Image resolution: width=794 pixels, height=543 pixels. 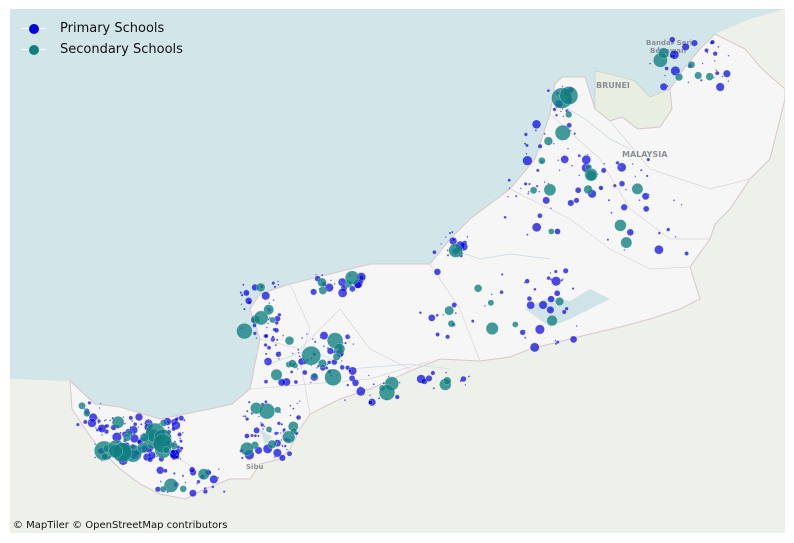 I want to click on legend: Primary Schools Secondary Schools, so click(x=102, y=39).